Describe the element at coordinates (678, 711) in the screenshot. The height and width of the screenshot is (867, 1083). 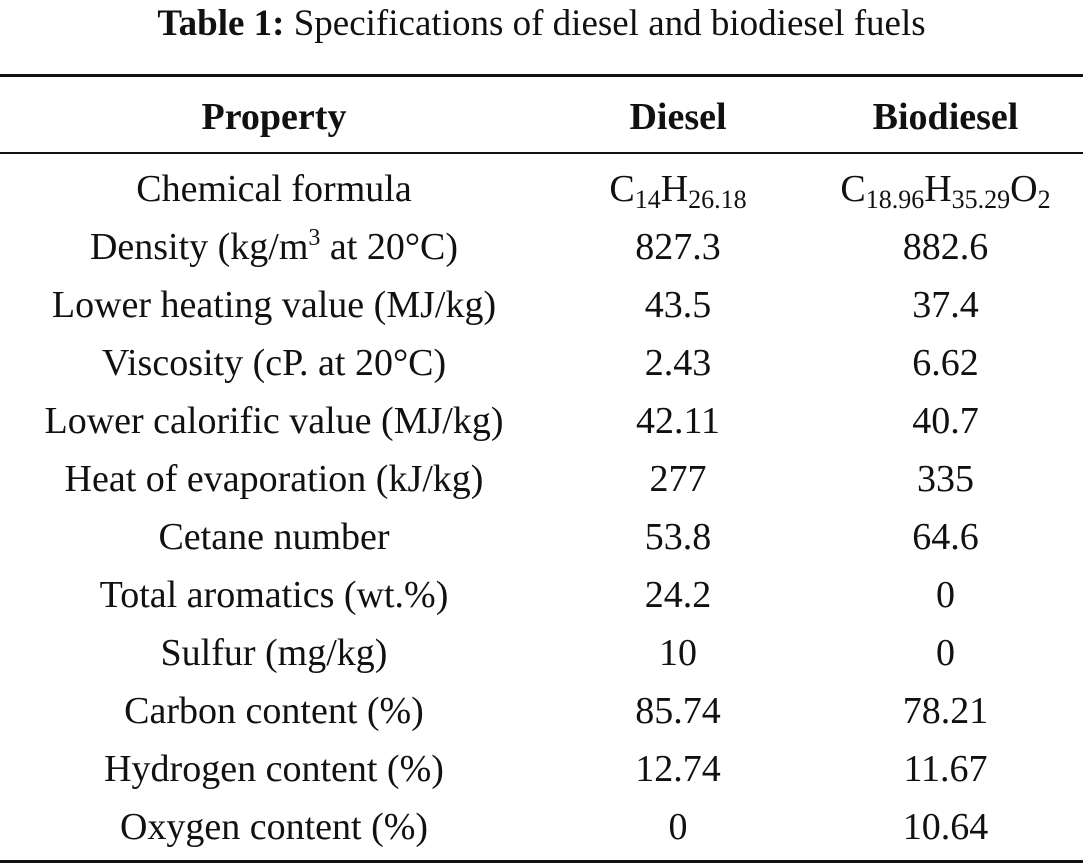
I see `diesel-value: 85.74` at that location.